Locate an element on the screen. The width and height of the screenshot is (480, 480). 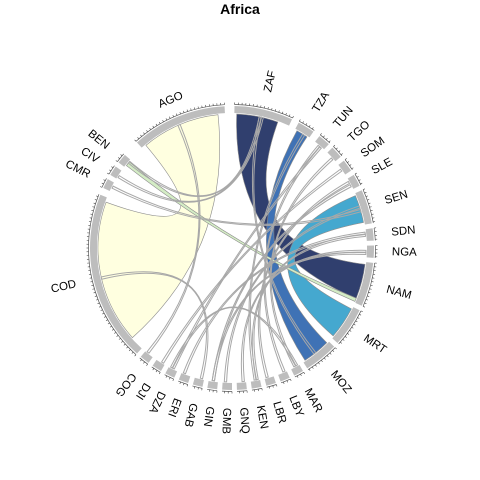
sector-civ is located at coordinates (114, 172).